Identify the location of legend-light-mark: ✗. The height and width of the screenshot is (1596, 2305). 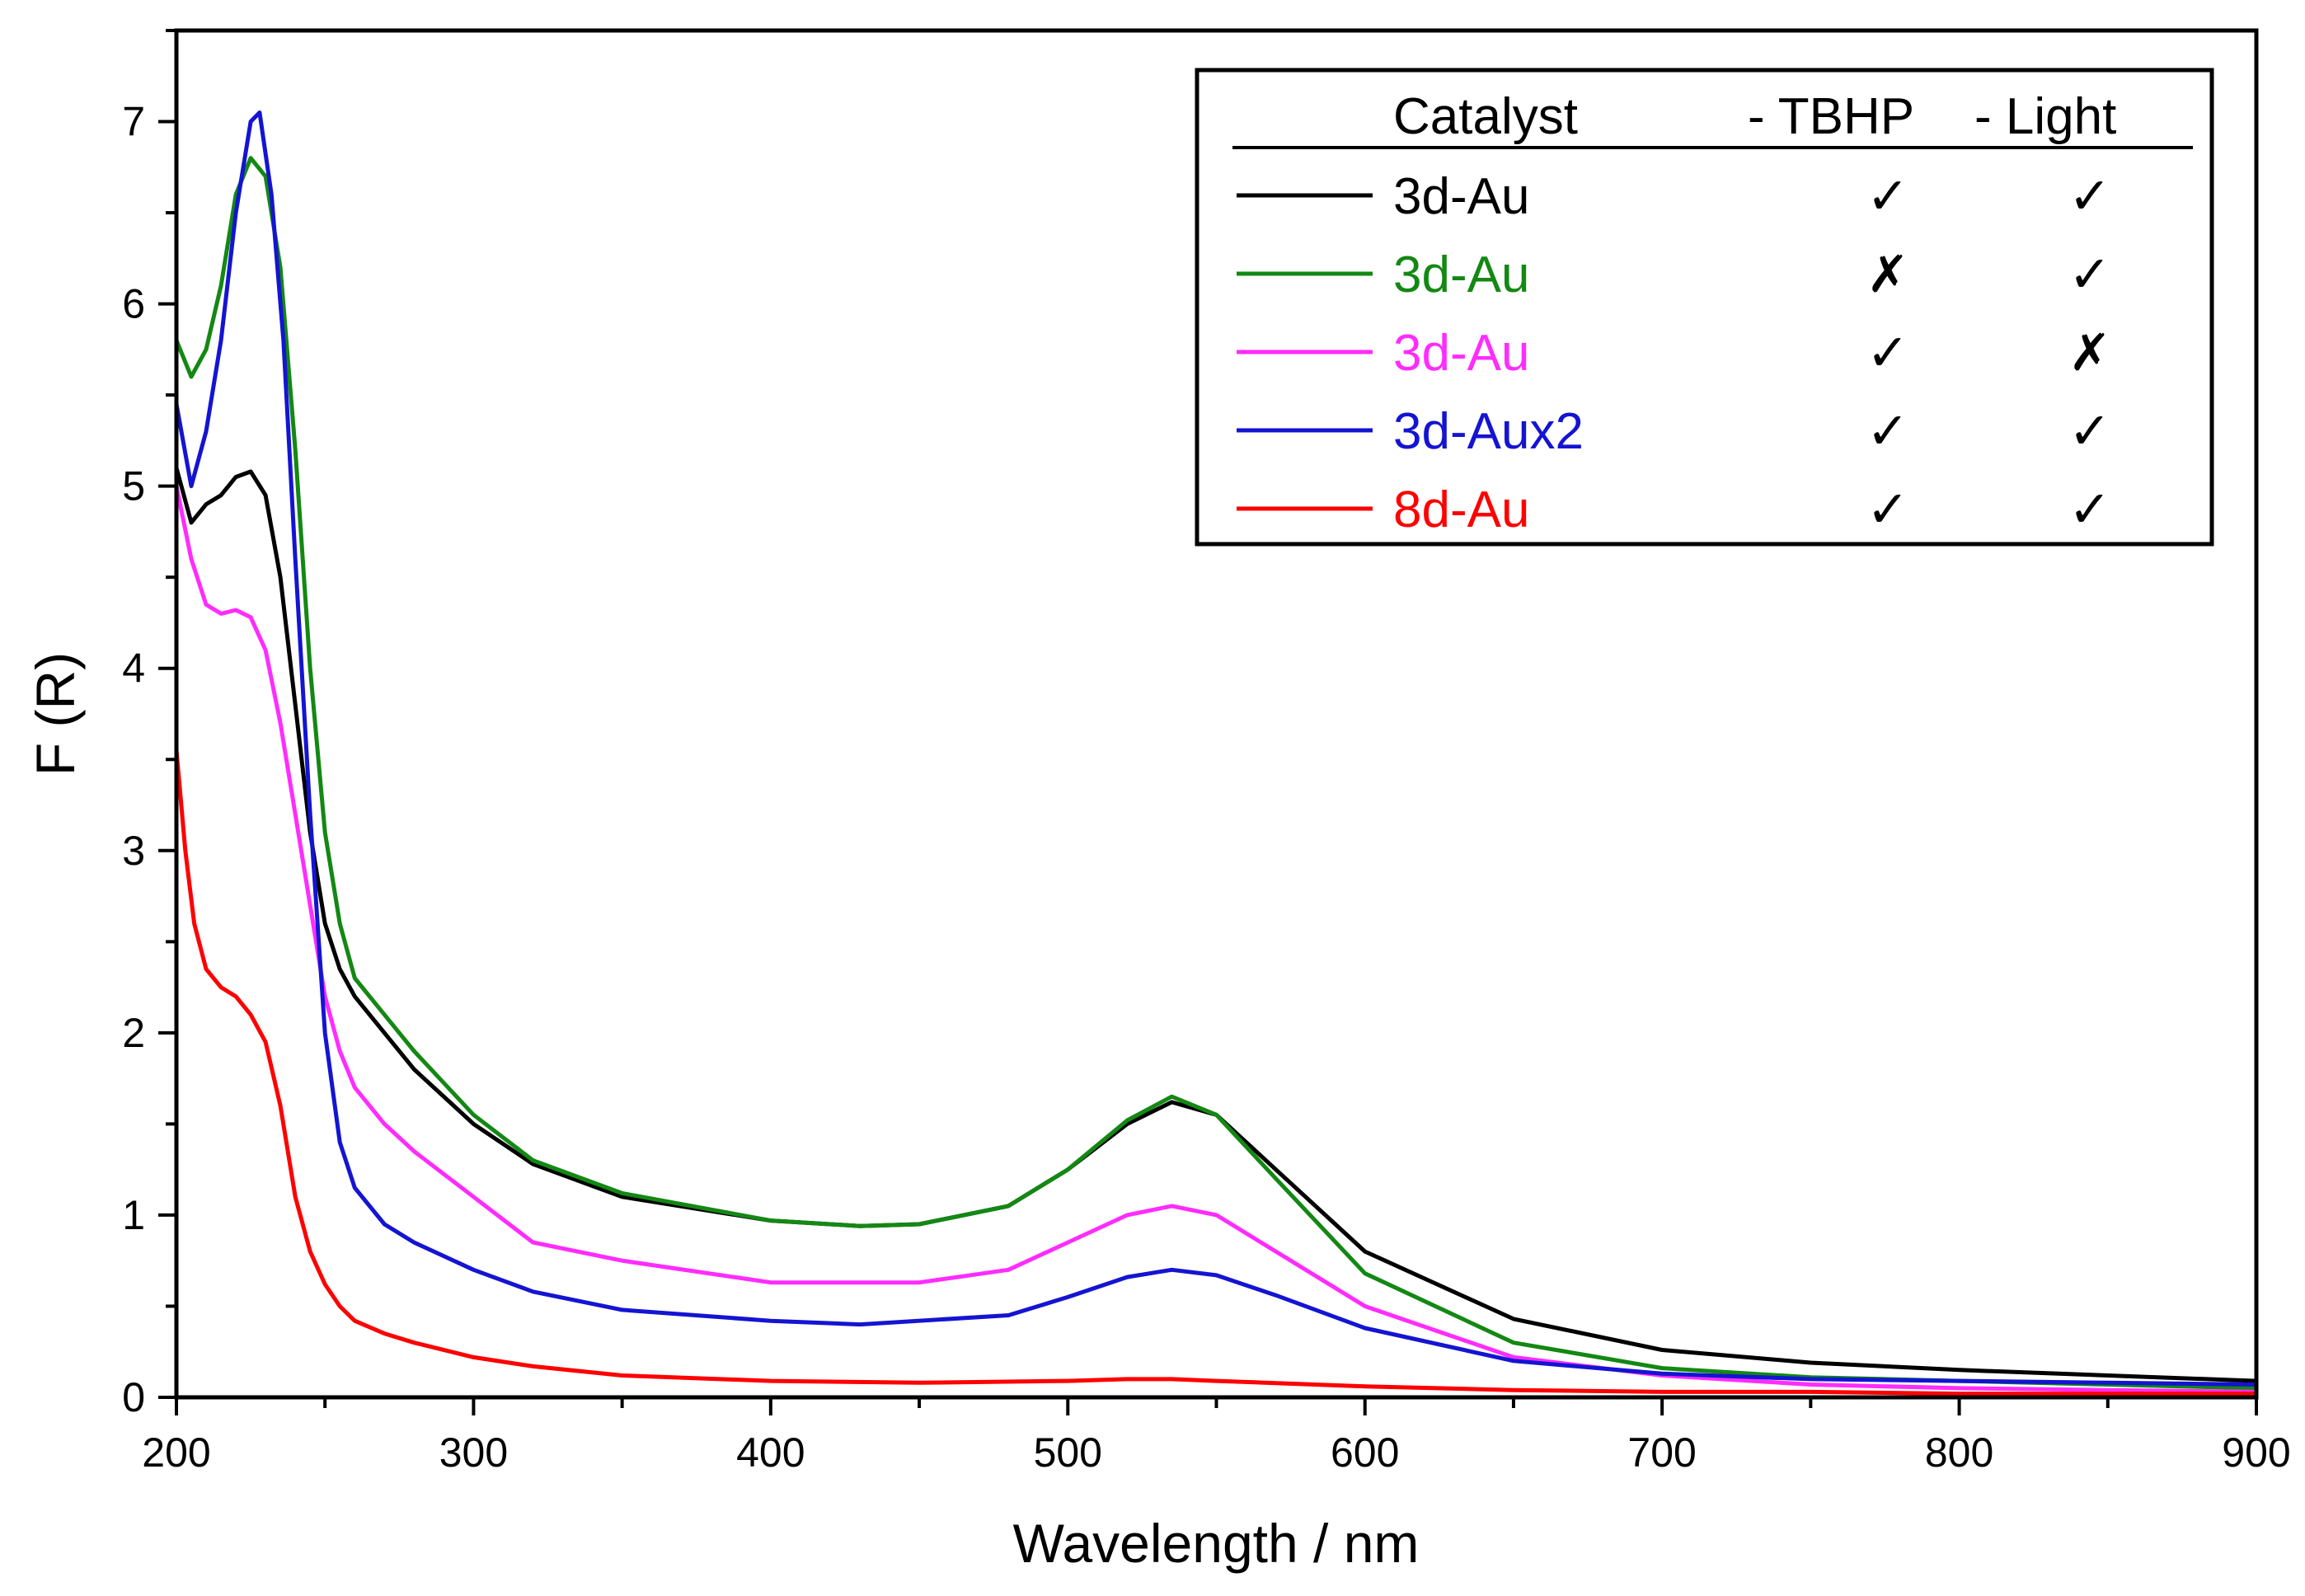
(2089, 353).